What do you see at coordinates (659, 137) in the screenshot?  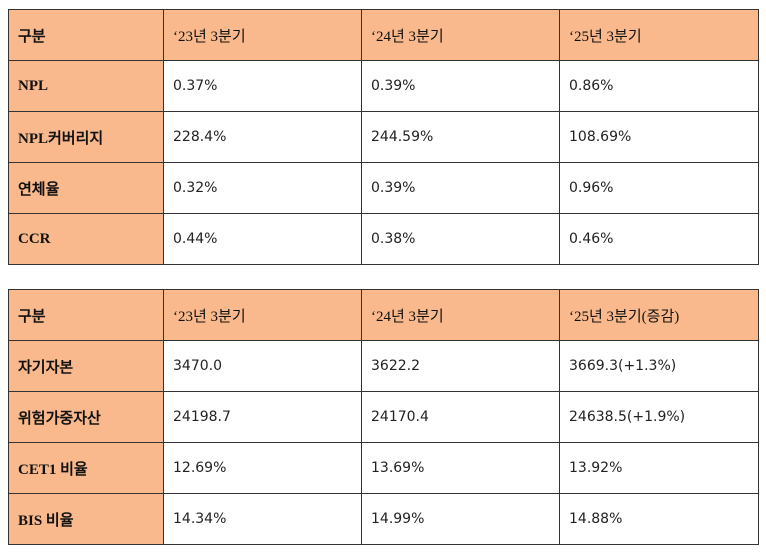 I see `cell: 108.69%` at bounding box center [659, 137].